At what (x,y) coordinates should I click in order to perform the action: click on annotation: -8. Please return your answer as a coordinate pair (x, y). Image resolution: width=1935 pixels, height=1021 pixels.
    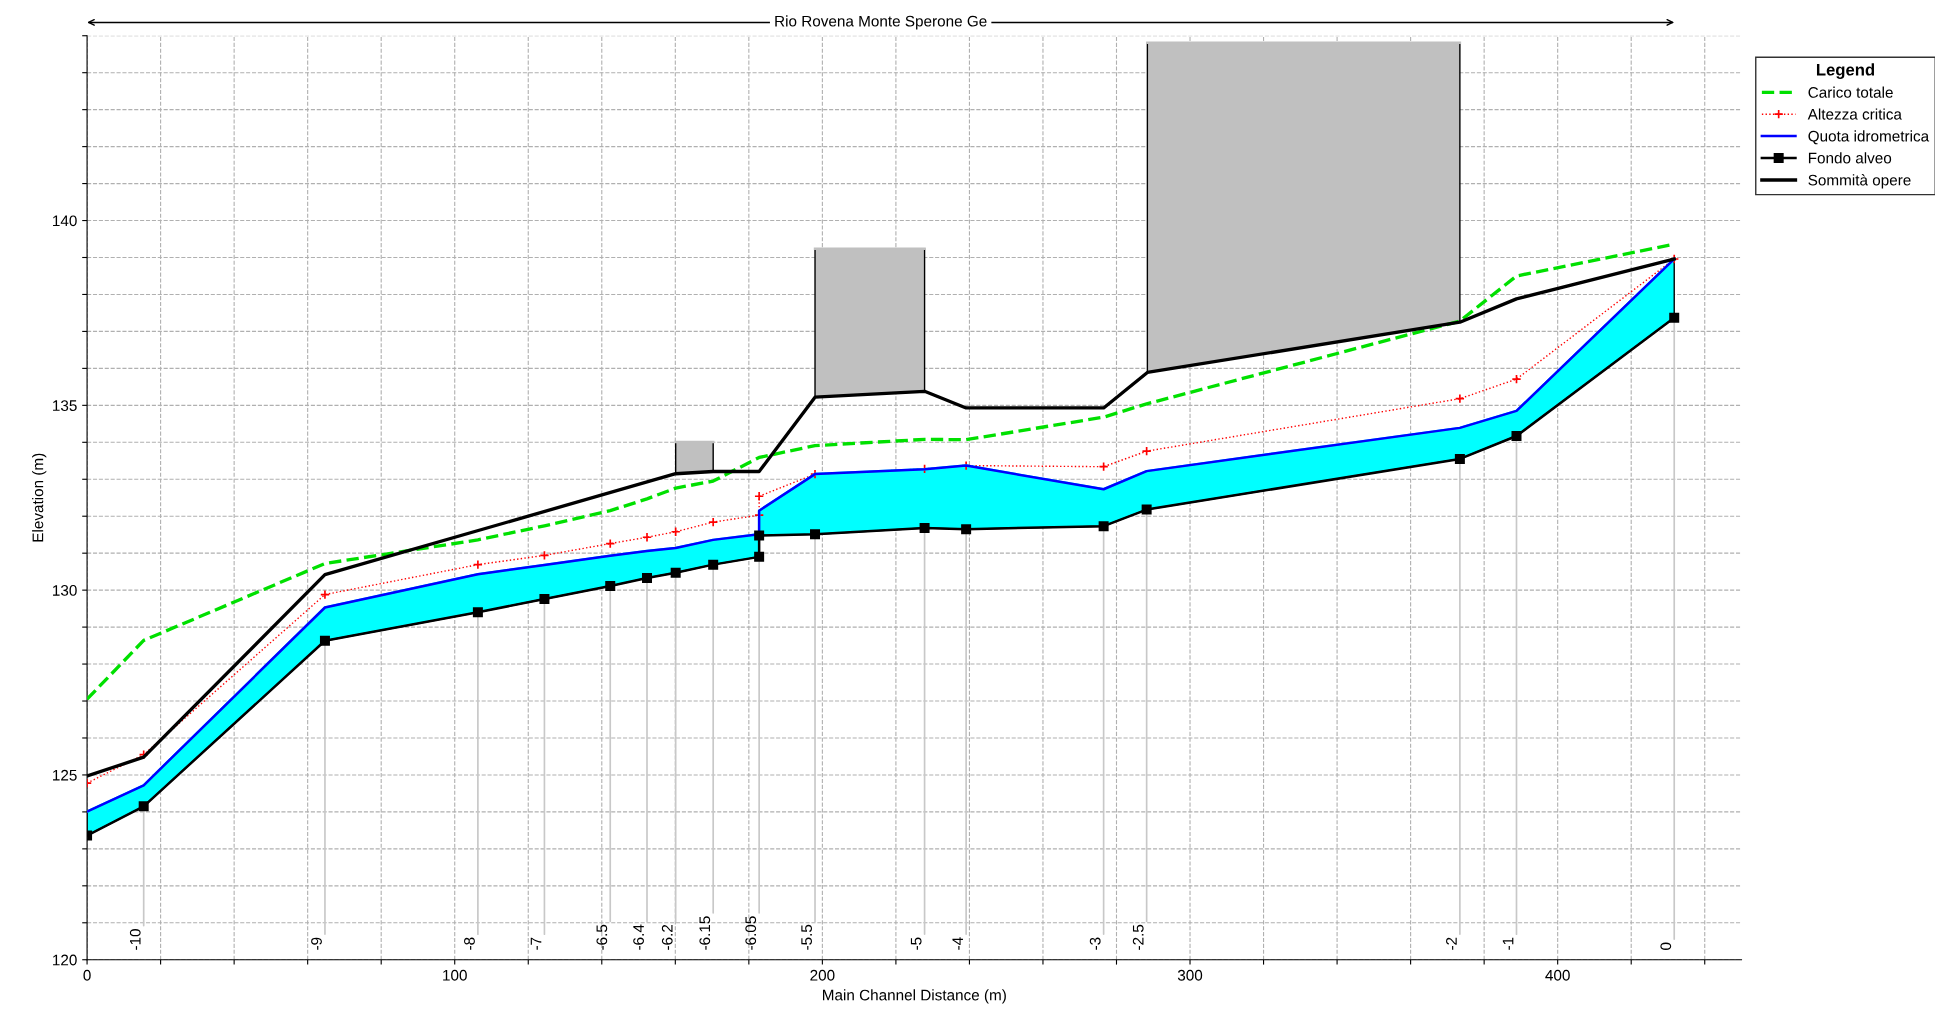
    Looking at the image, I should click on (469, 943).